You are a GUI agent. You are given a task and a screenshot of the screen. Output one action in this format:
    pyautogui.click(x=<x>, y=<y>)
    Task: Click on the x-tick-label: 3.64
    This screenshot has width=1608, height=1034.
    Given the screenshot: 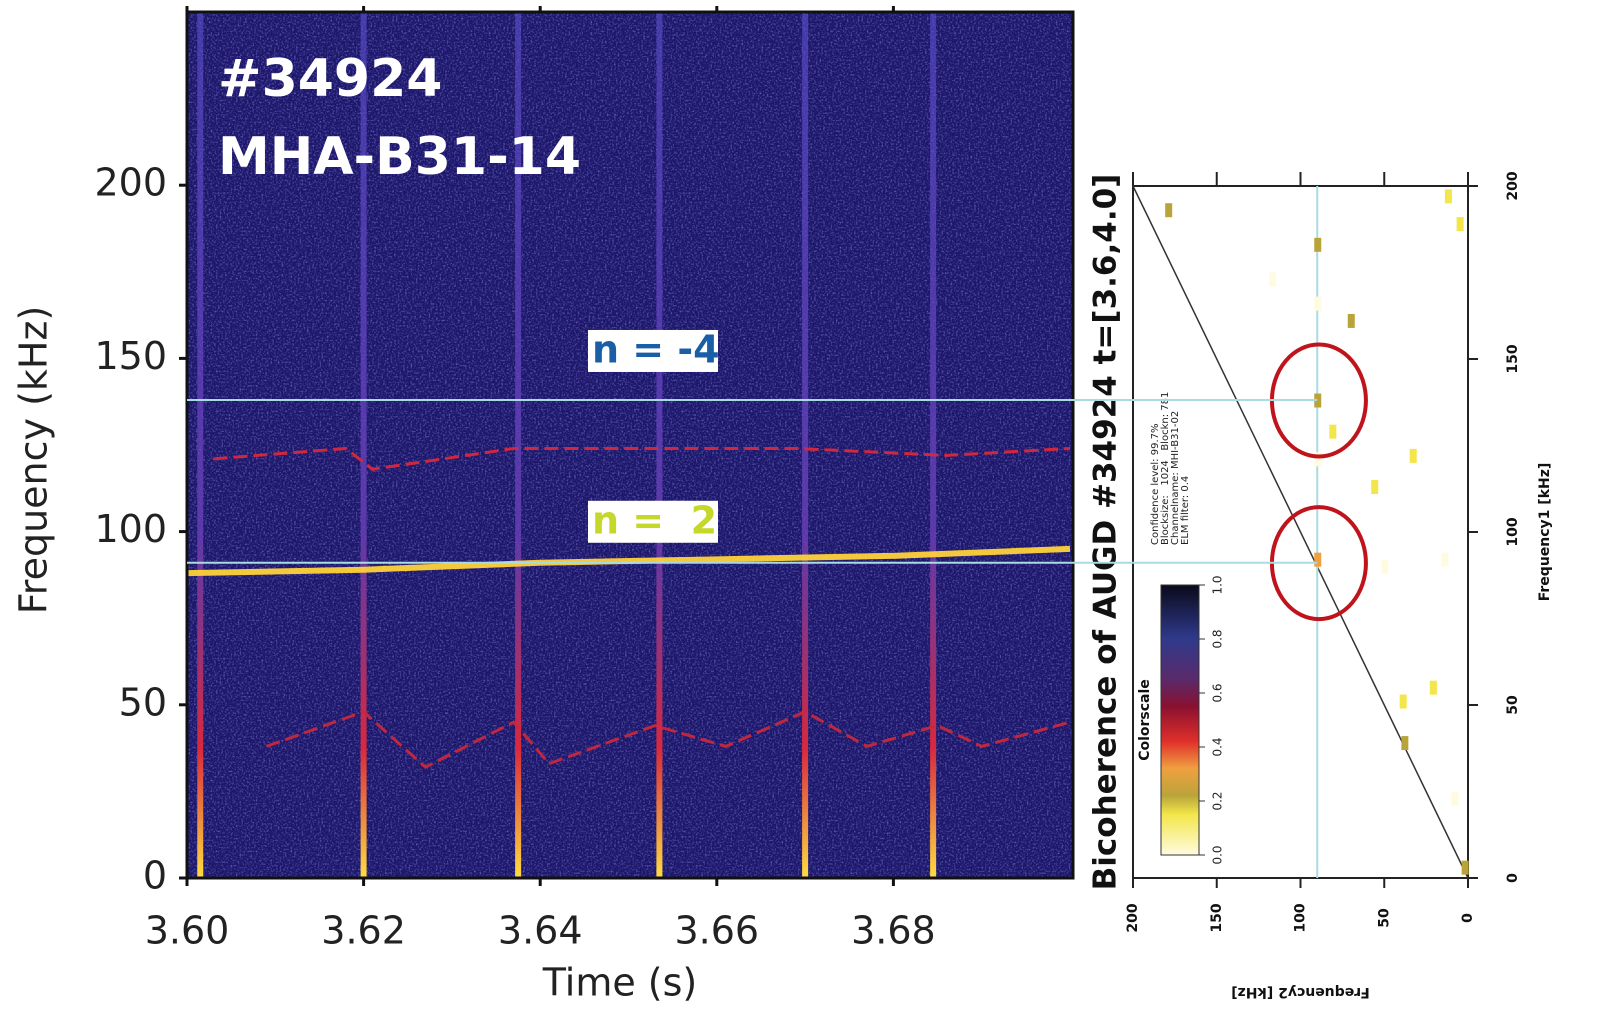 What is the action you would take?
    pyautogui.click(x=540, y=931)
    